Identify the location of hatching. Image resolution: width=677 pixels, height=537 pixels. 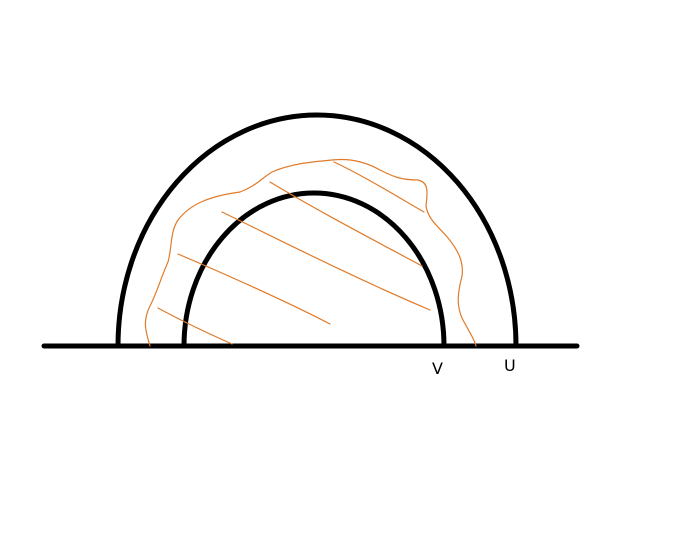
(294, 253).